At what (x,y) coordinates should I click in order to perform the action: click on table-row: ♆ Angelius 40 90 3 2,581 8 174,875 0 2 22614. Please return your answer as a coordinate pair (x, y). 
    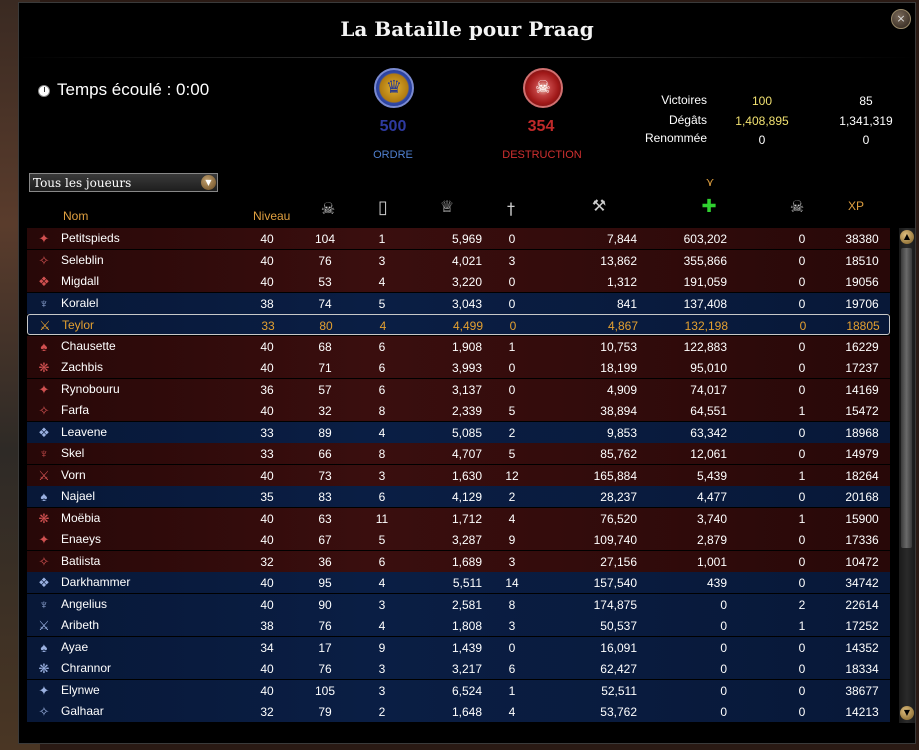
    Looking at the image, I should click on (458, 604).